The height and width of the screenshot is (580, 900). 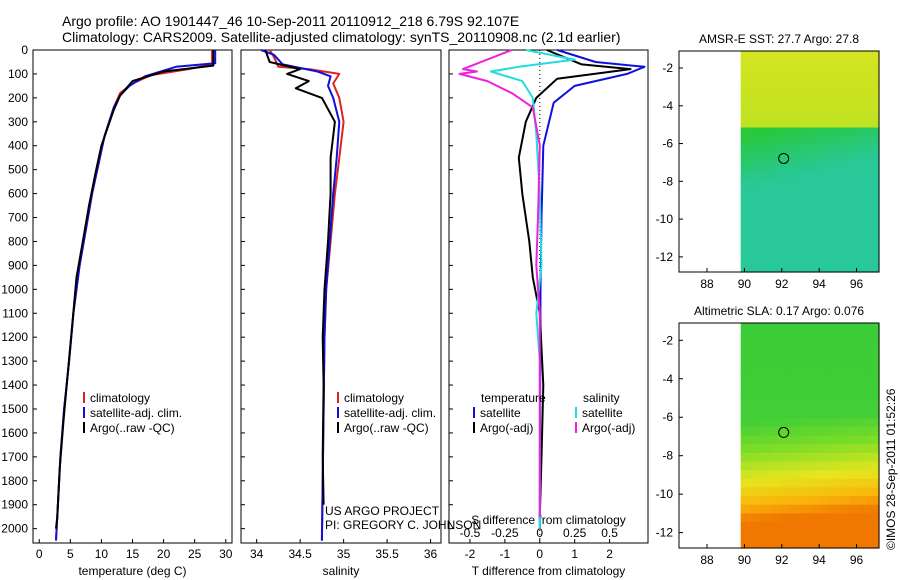 What do you see at coordinates (857, 560) in the screenshot?
I see `sla_map-xtick-label: 96` at bounding box center [857, 560].